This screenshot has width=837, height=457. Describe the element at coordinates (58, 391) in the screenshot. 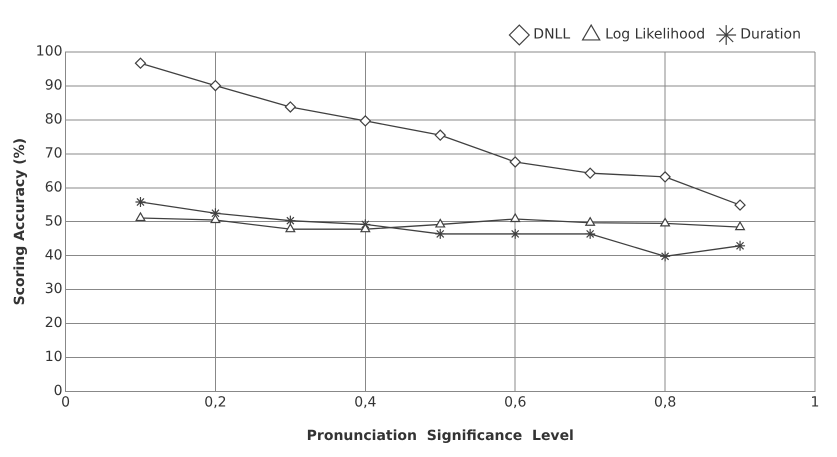

I see `y-tick-label: 0` at that location.